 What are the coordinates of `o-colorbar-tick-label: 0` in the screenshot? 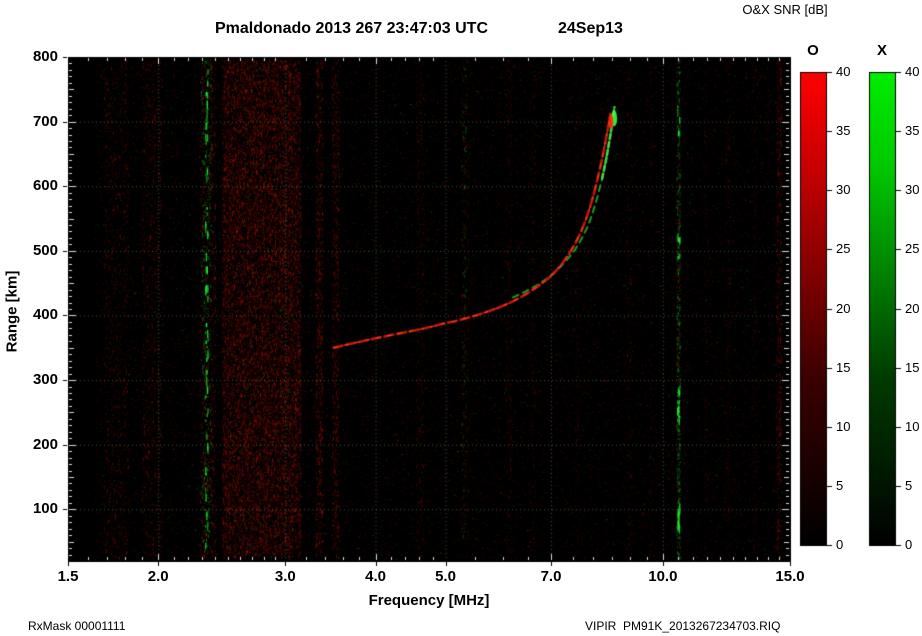 It's located at (840, 544).